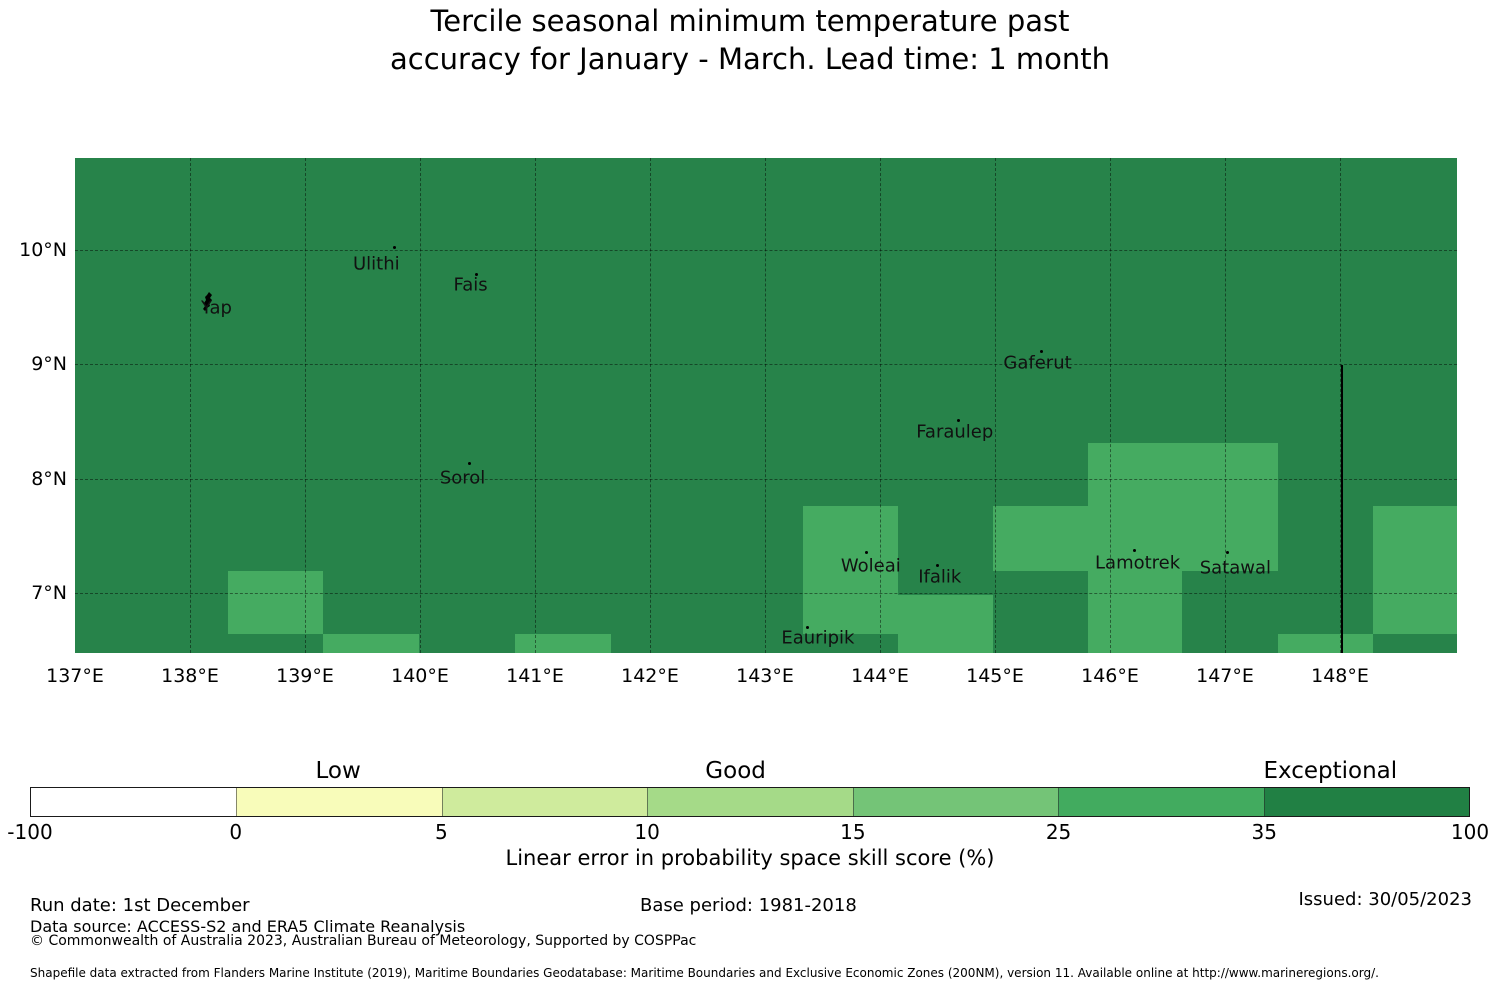 This screenshot has width=1500, height=990. What do you see at coordinates (49, 478) in the screenshot?
I see `y-tick-label: 8°N` at bounding box center [49, 478].